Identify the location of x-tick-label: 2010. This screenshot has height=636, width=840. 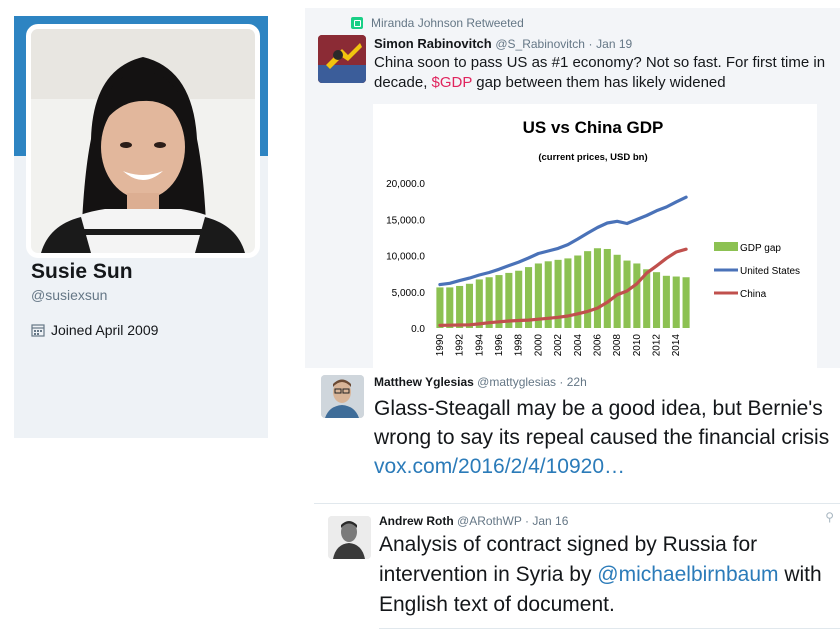
(637, 345).